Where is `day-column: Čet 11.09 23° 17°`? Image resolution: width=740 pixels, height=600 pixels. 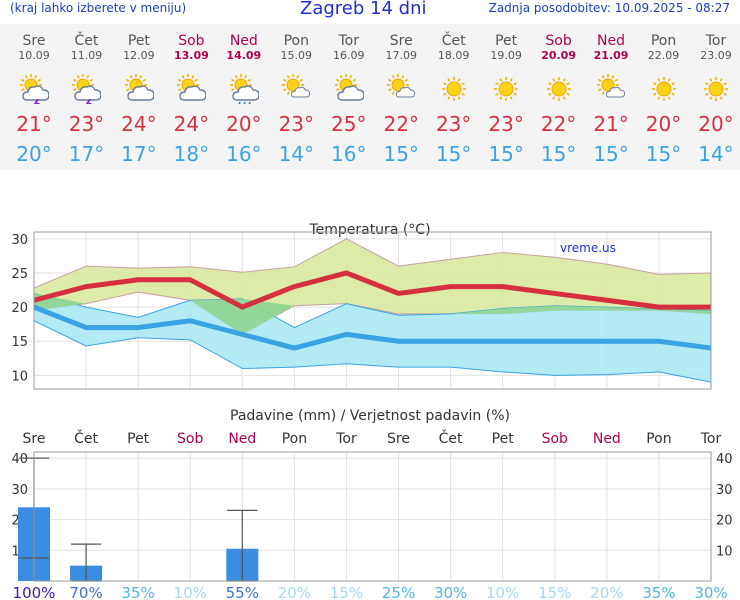
day-column: Čet 11.09 23° 17° is located at coordinates (86, 97).